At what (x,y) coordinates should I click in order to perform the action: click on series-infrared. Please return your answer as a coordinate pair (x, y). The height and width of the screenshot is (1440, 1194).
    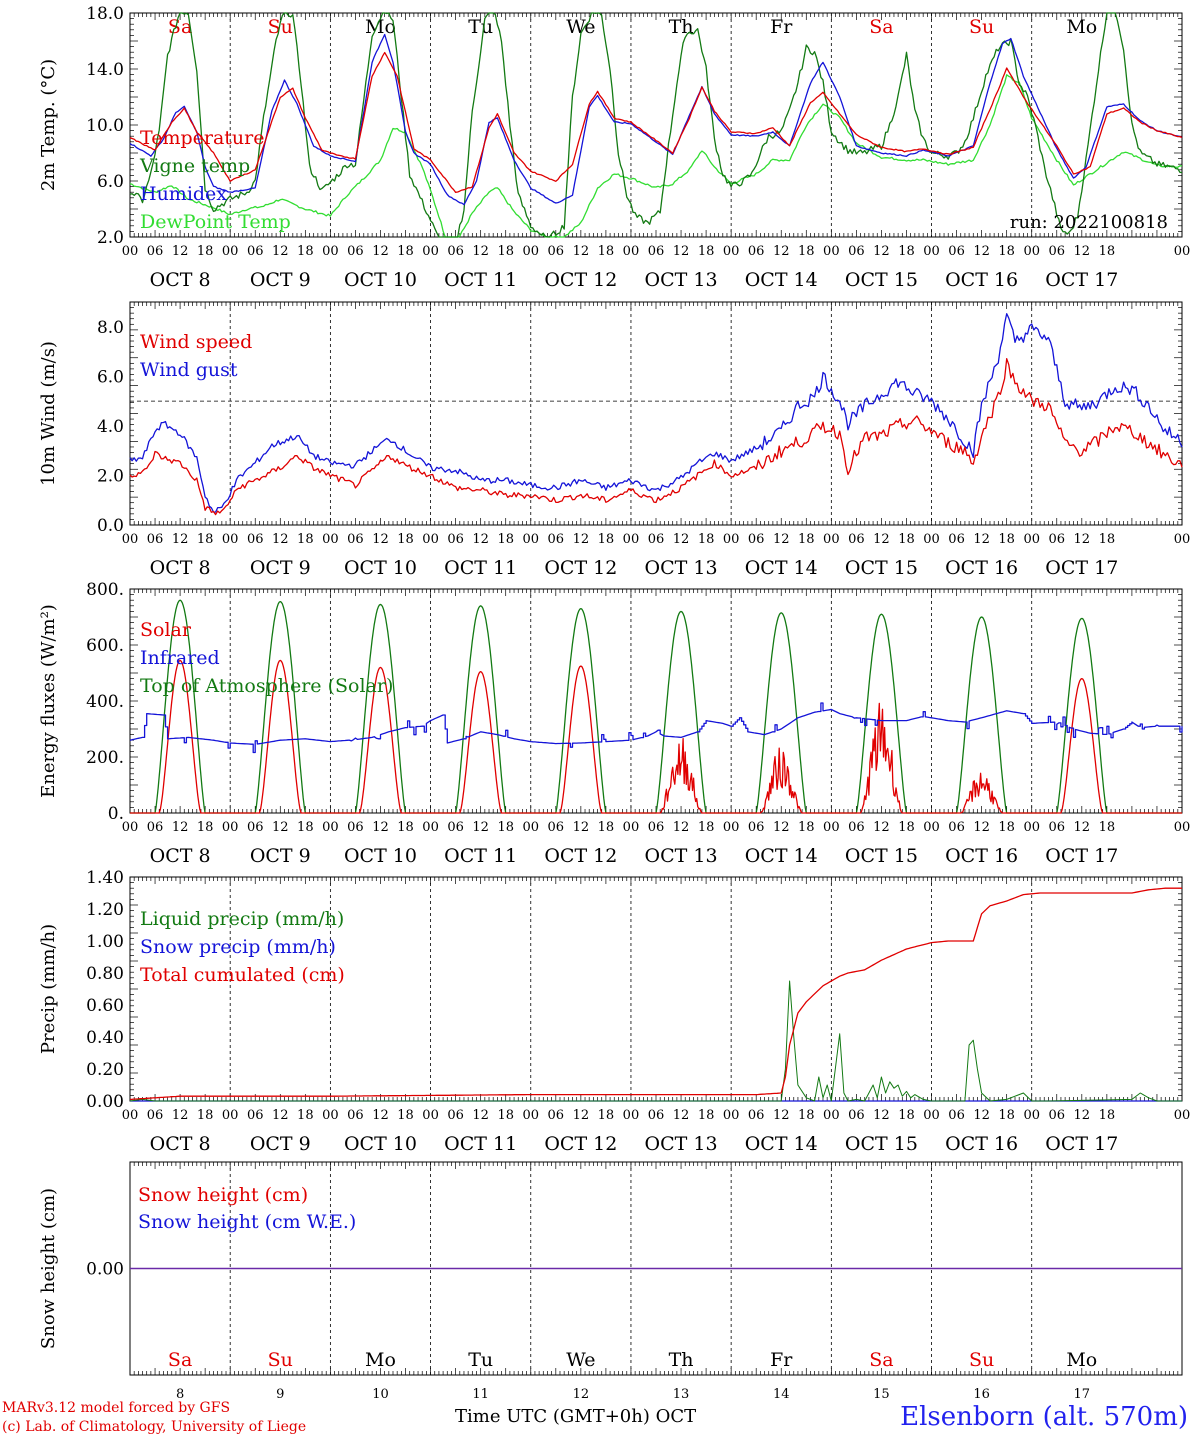
    Looking at the image, I should click on (656, 728).